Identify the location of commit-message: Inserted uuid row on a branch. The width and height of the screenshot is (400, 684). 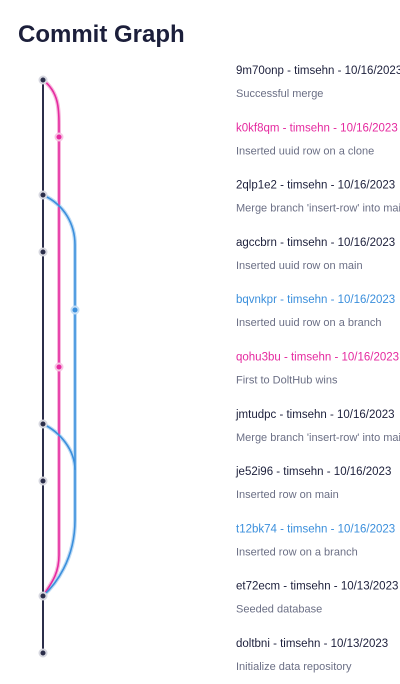
(309, 323).